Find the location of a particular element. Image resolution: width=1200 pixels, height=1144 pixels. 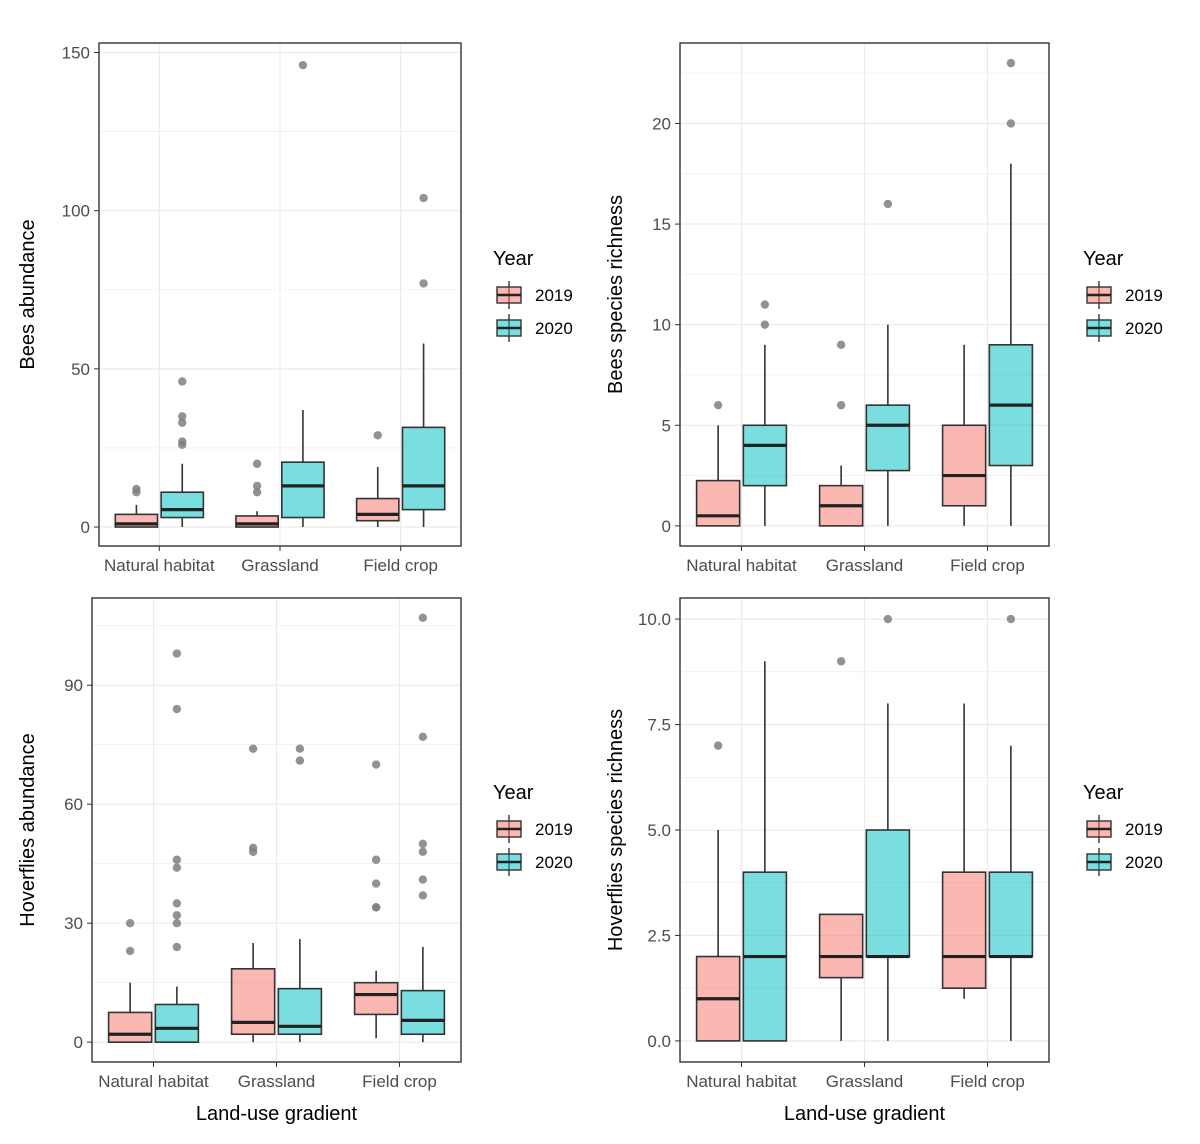

y-axis-title: Hoverflies abundance is located at coordinates (28, 829).